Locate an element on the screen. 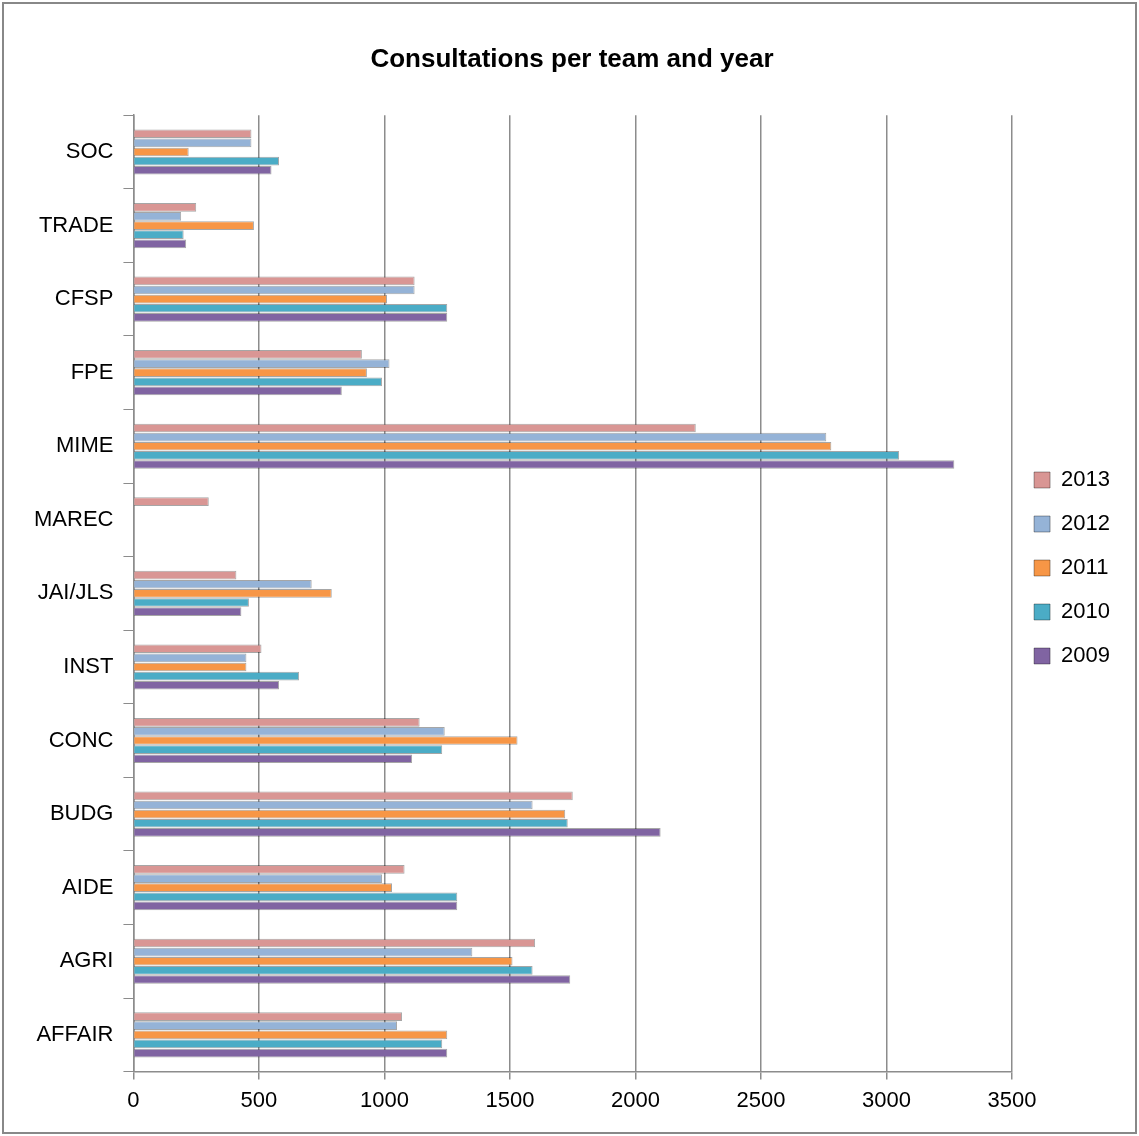  y-tick-label: CFSP is located at coordinates (84, 298).